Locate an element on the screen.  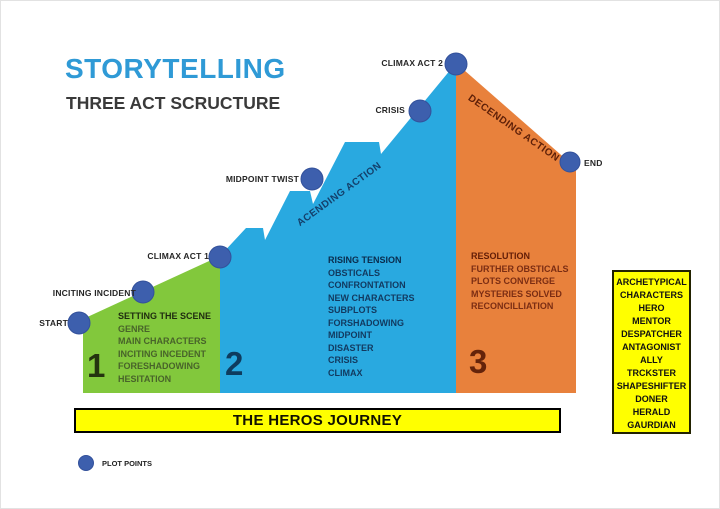
plot-points-legend-icon is located at coordinates (86, 463).